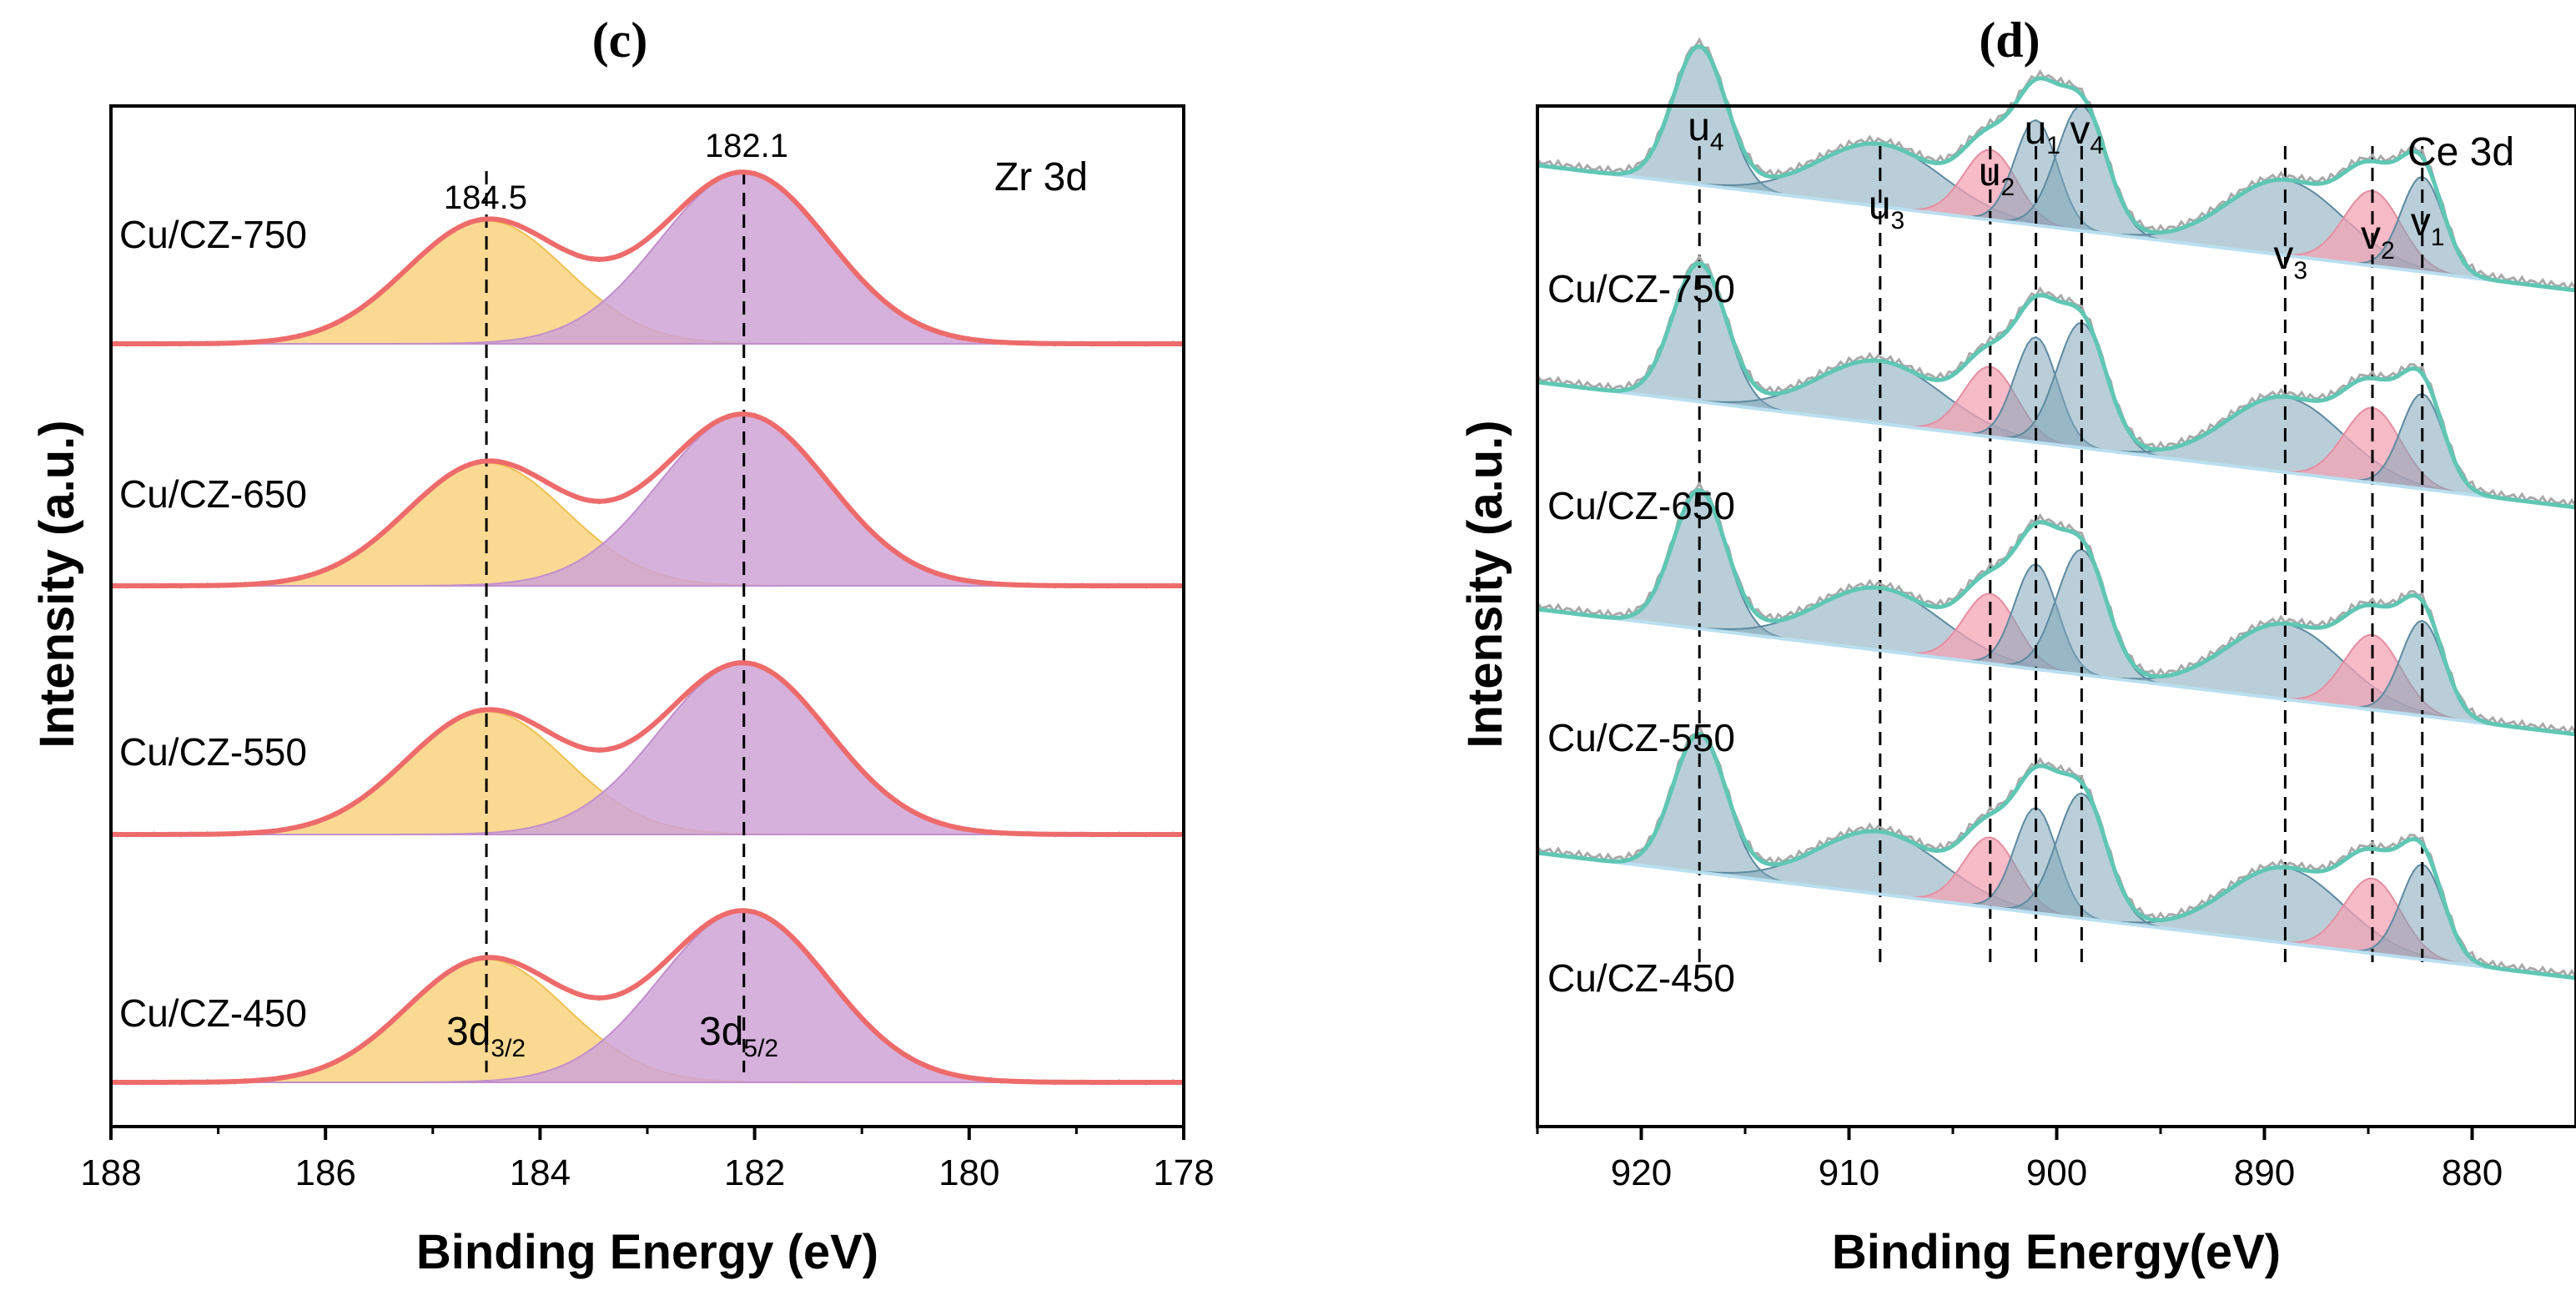 Image resolution: width=2576 pixels, height=1311 pixels. What do you see at coordinates (746, 146) in the screenshot?
I see `panel-c-peak-pos-2: 182.1` at bounding box center [746, 146].